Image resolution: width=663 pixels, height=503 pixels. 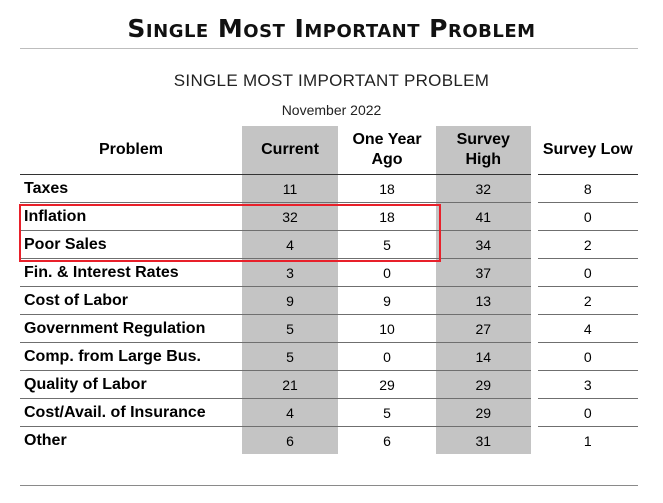 I want to click on column-header-one-year-ago: One Year Ago, so click(x=387, y=149).